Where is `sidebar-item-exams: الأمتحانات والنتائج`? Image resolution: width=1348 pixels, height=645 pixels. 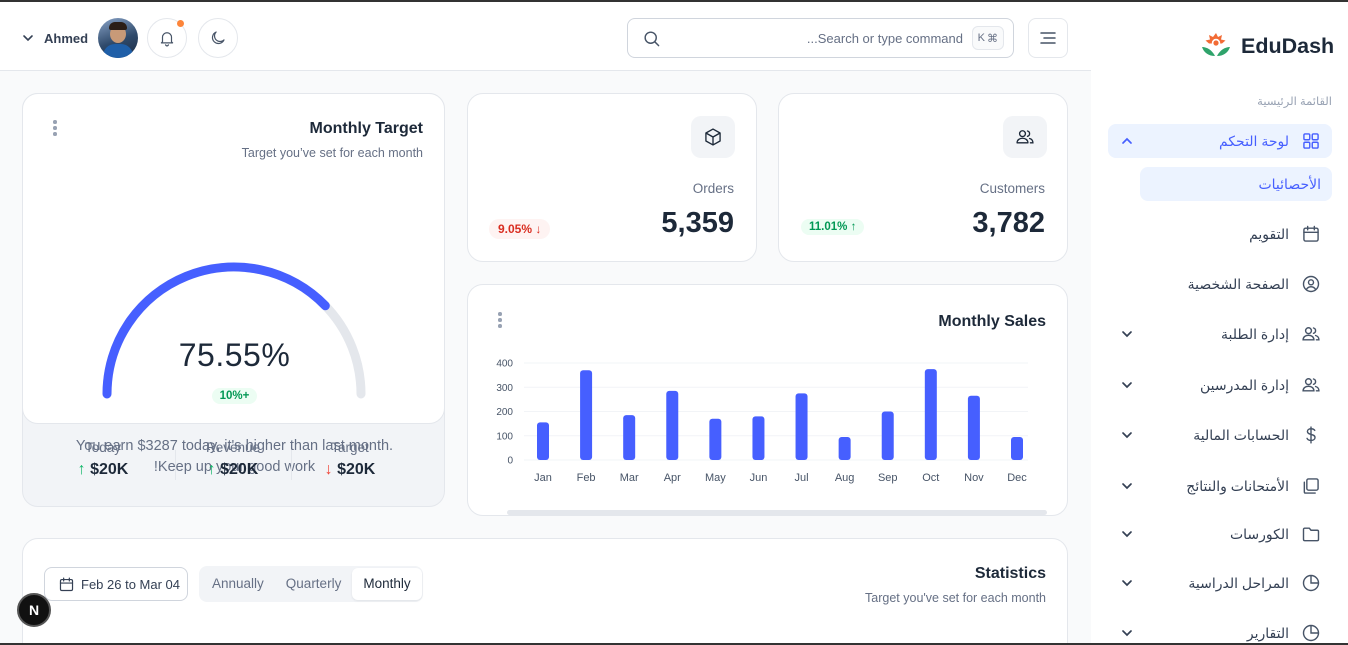
sidebar-item-exams: الأمتحانات والنتائج is located at coordinates (1220, 486).